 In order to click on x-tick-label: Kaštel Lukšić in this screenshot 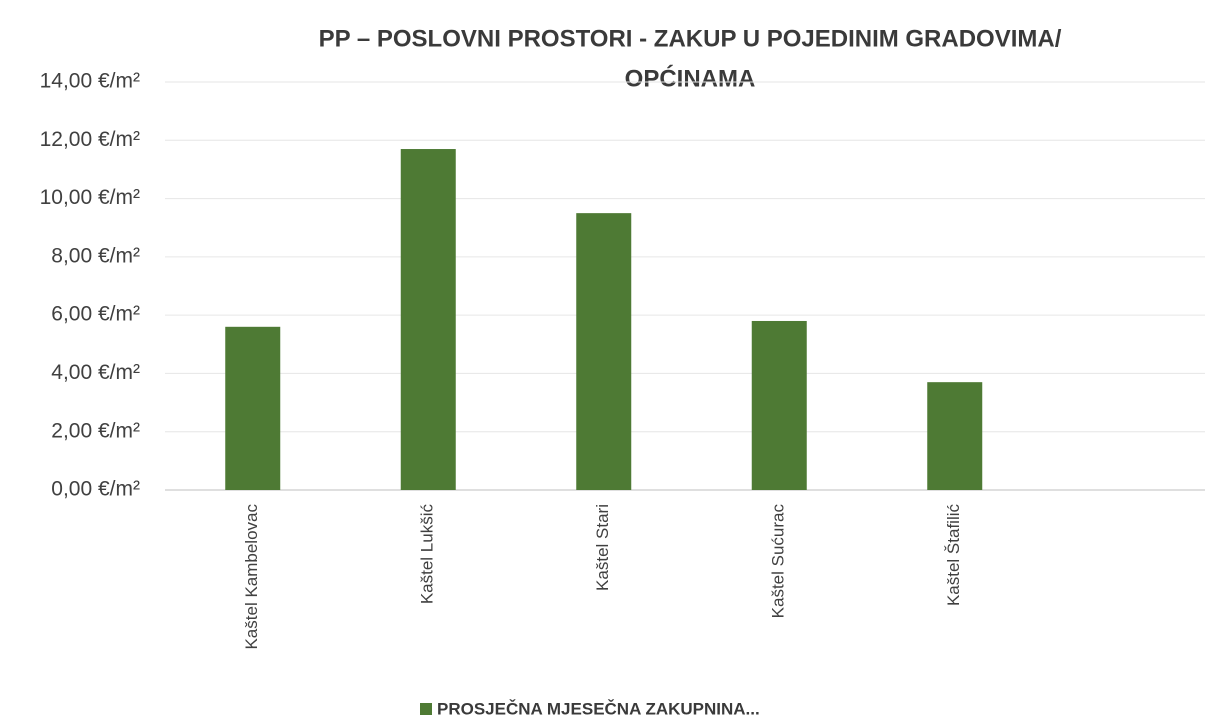, I will do `click(427, 554)`.